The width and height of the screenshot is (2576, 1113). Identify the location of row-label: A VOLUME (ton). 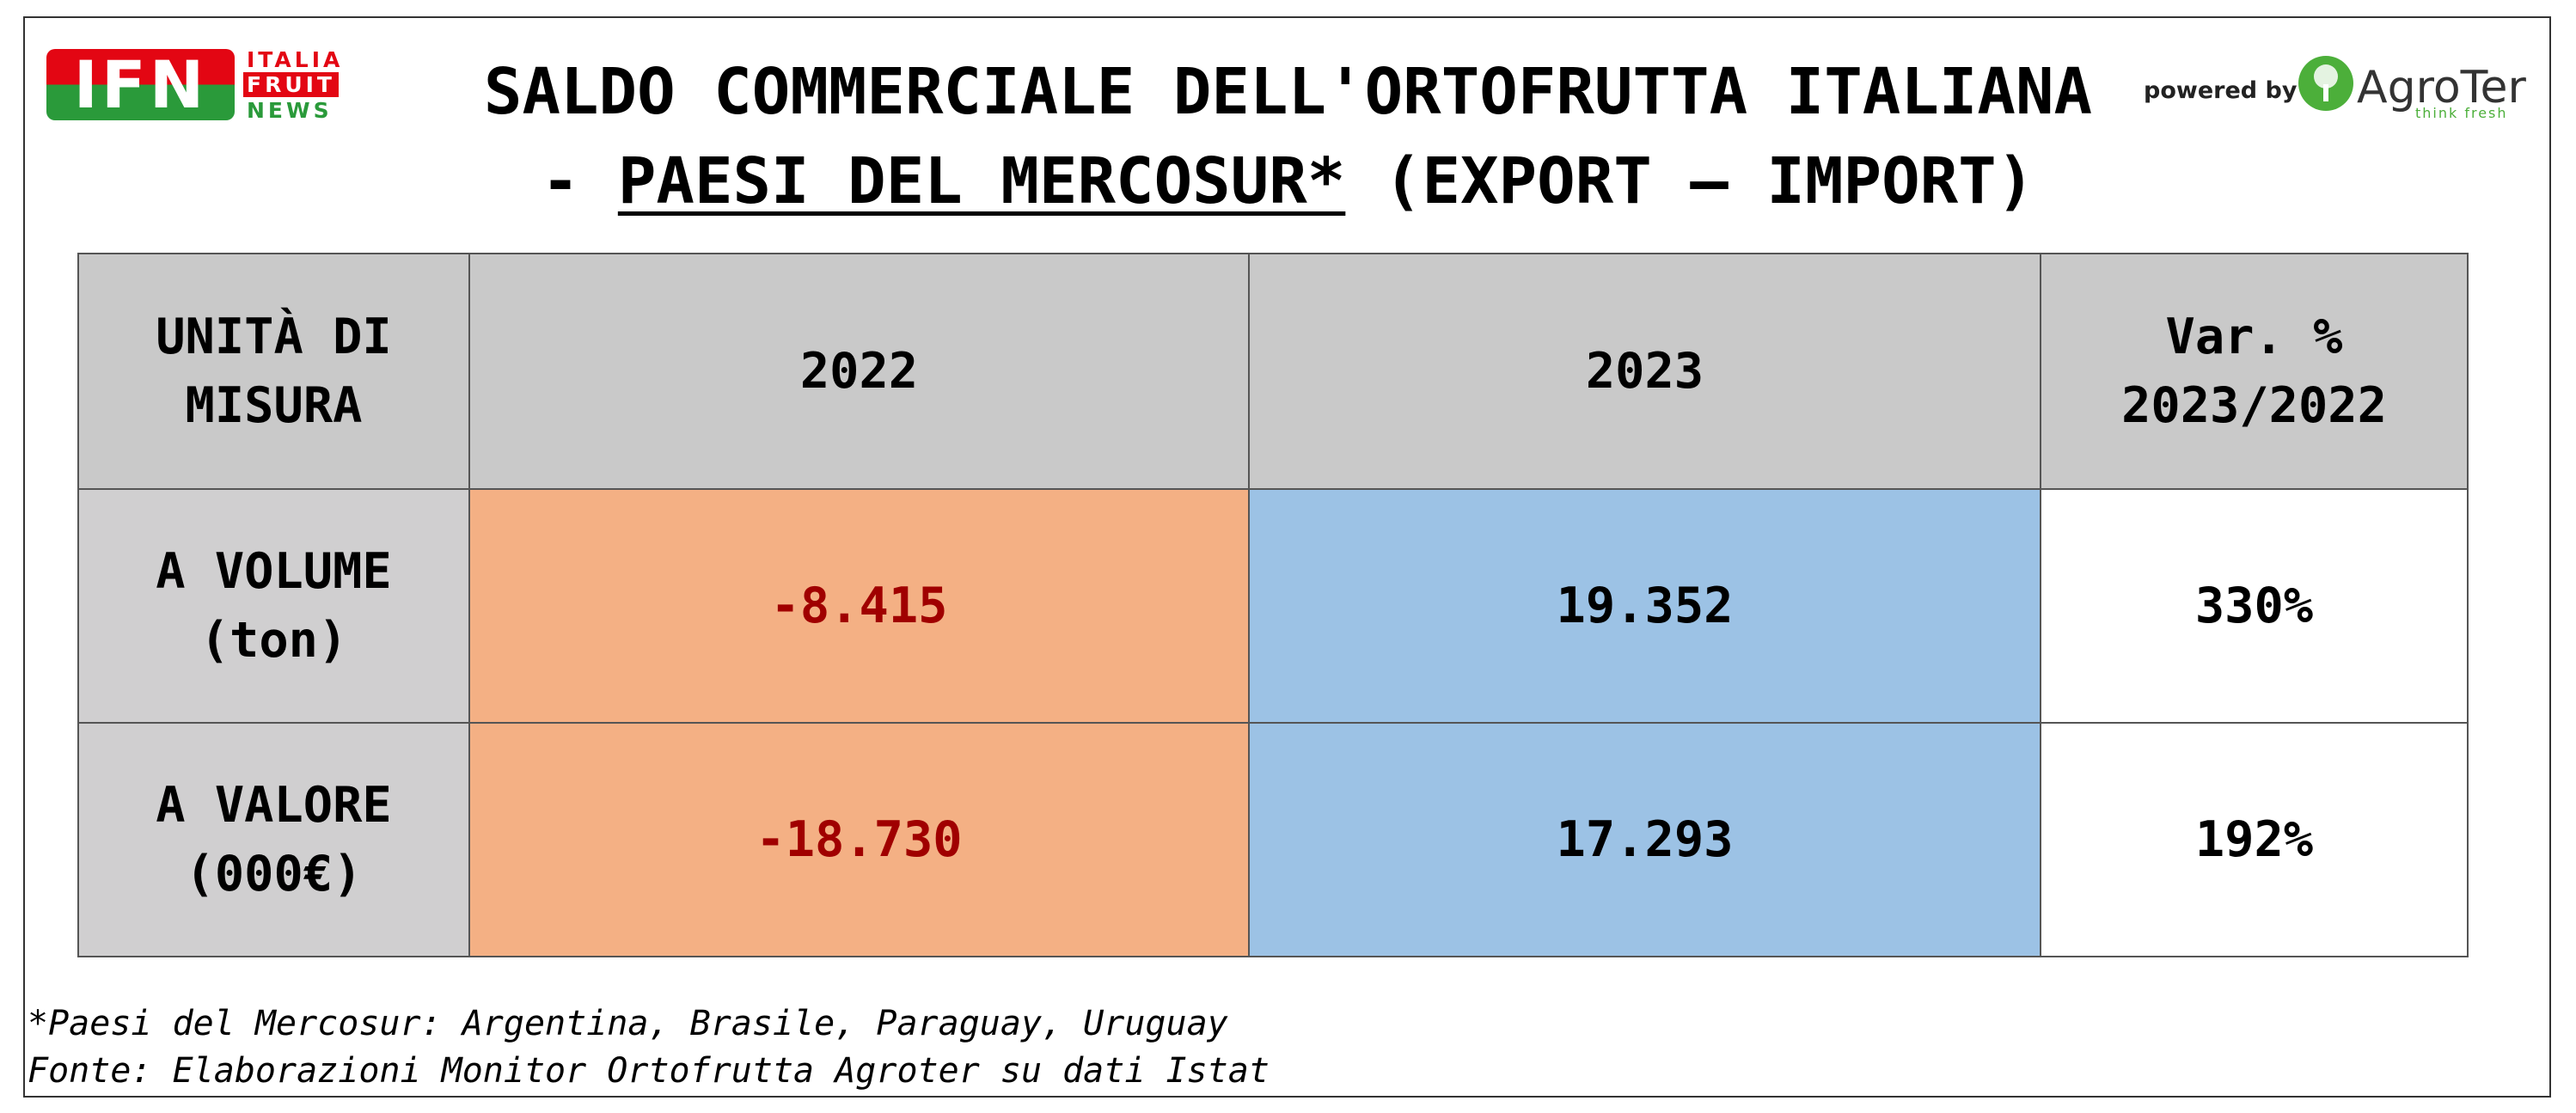
(273, 606).